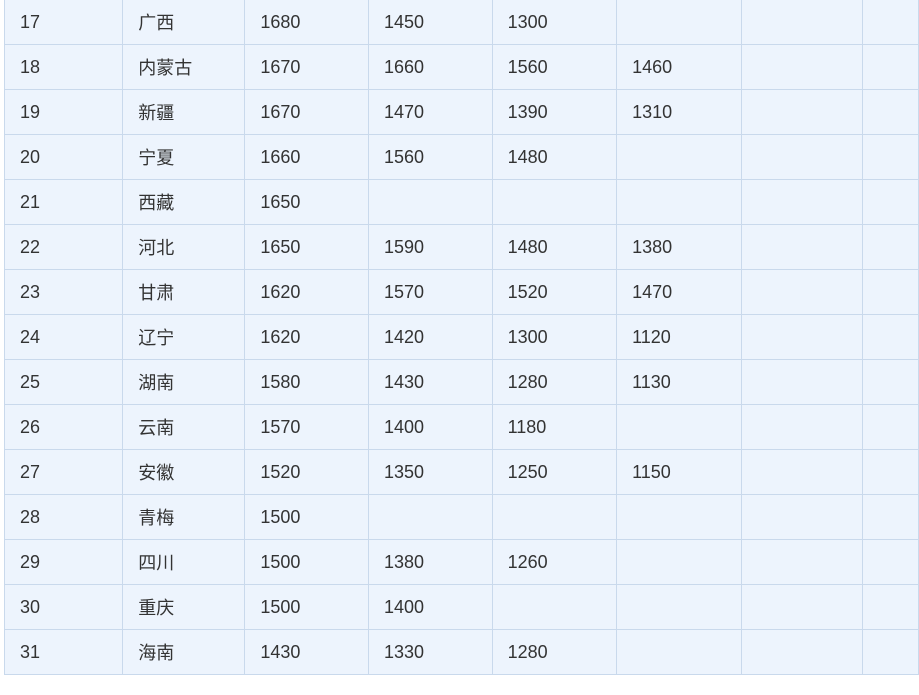  I want to click on tier1-cell: 1580, so click(306, 382).